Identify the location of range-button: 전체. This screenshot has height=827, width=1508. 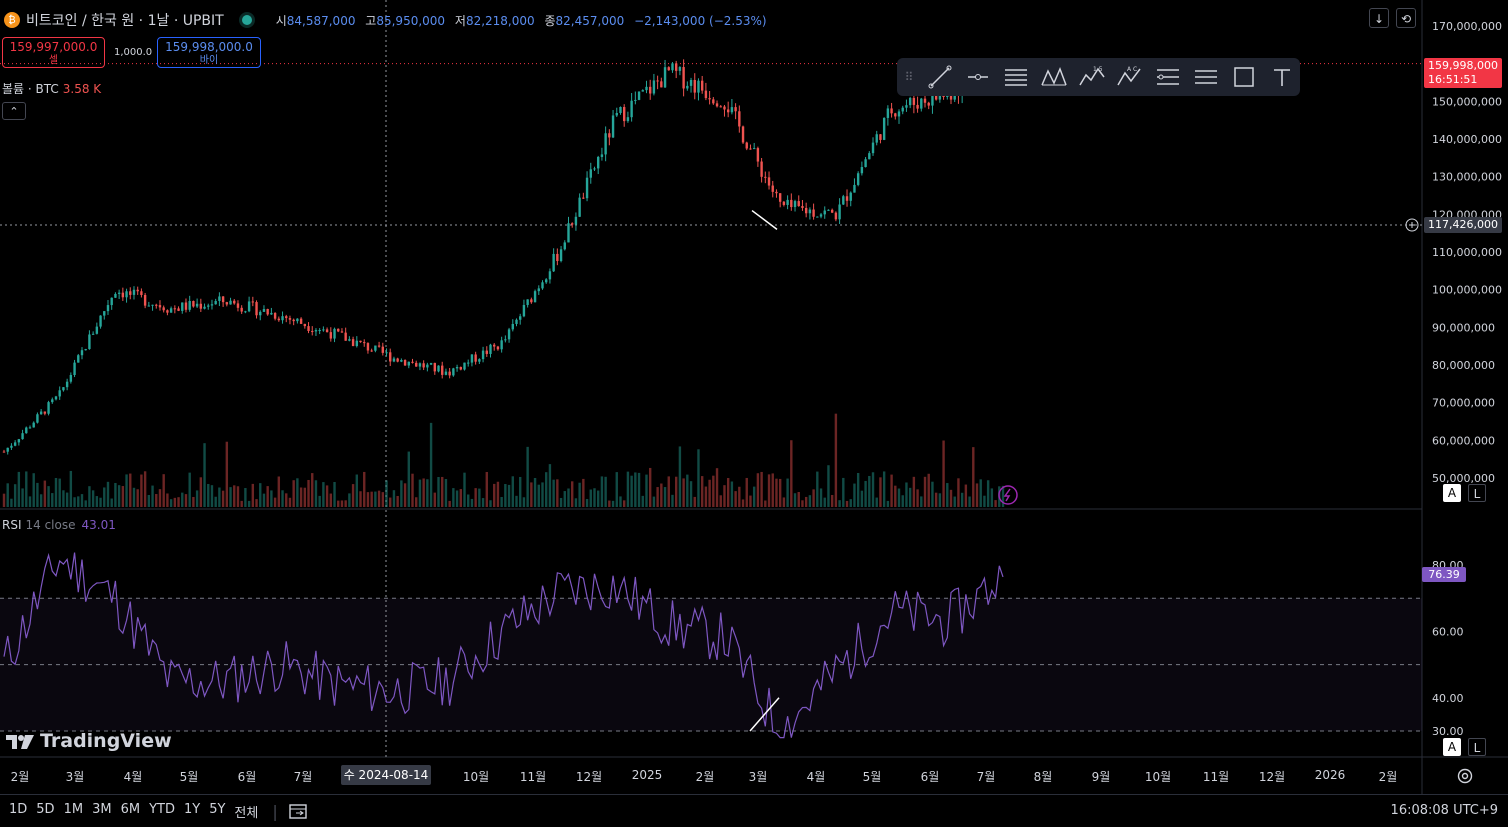
(246, 813).